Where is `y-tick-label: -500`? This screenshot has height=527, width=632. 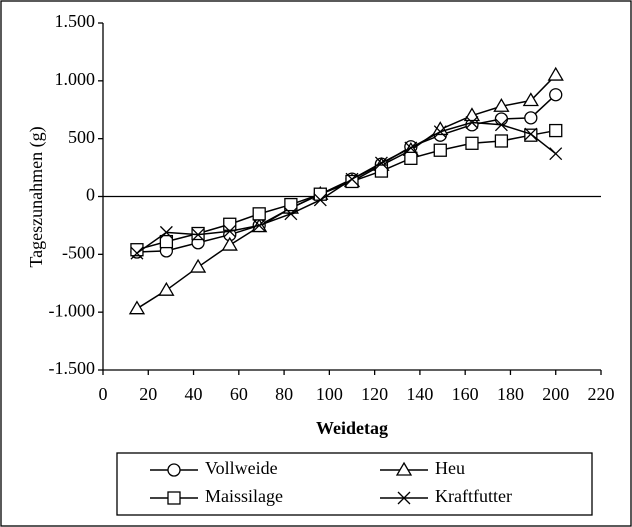
y-tick-label: -500 is located at coordinates (78, 252).